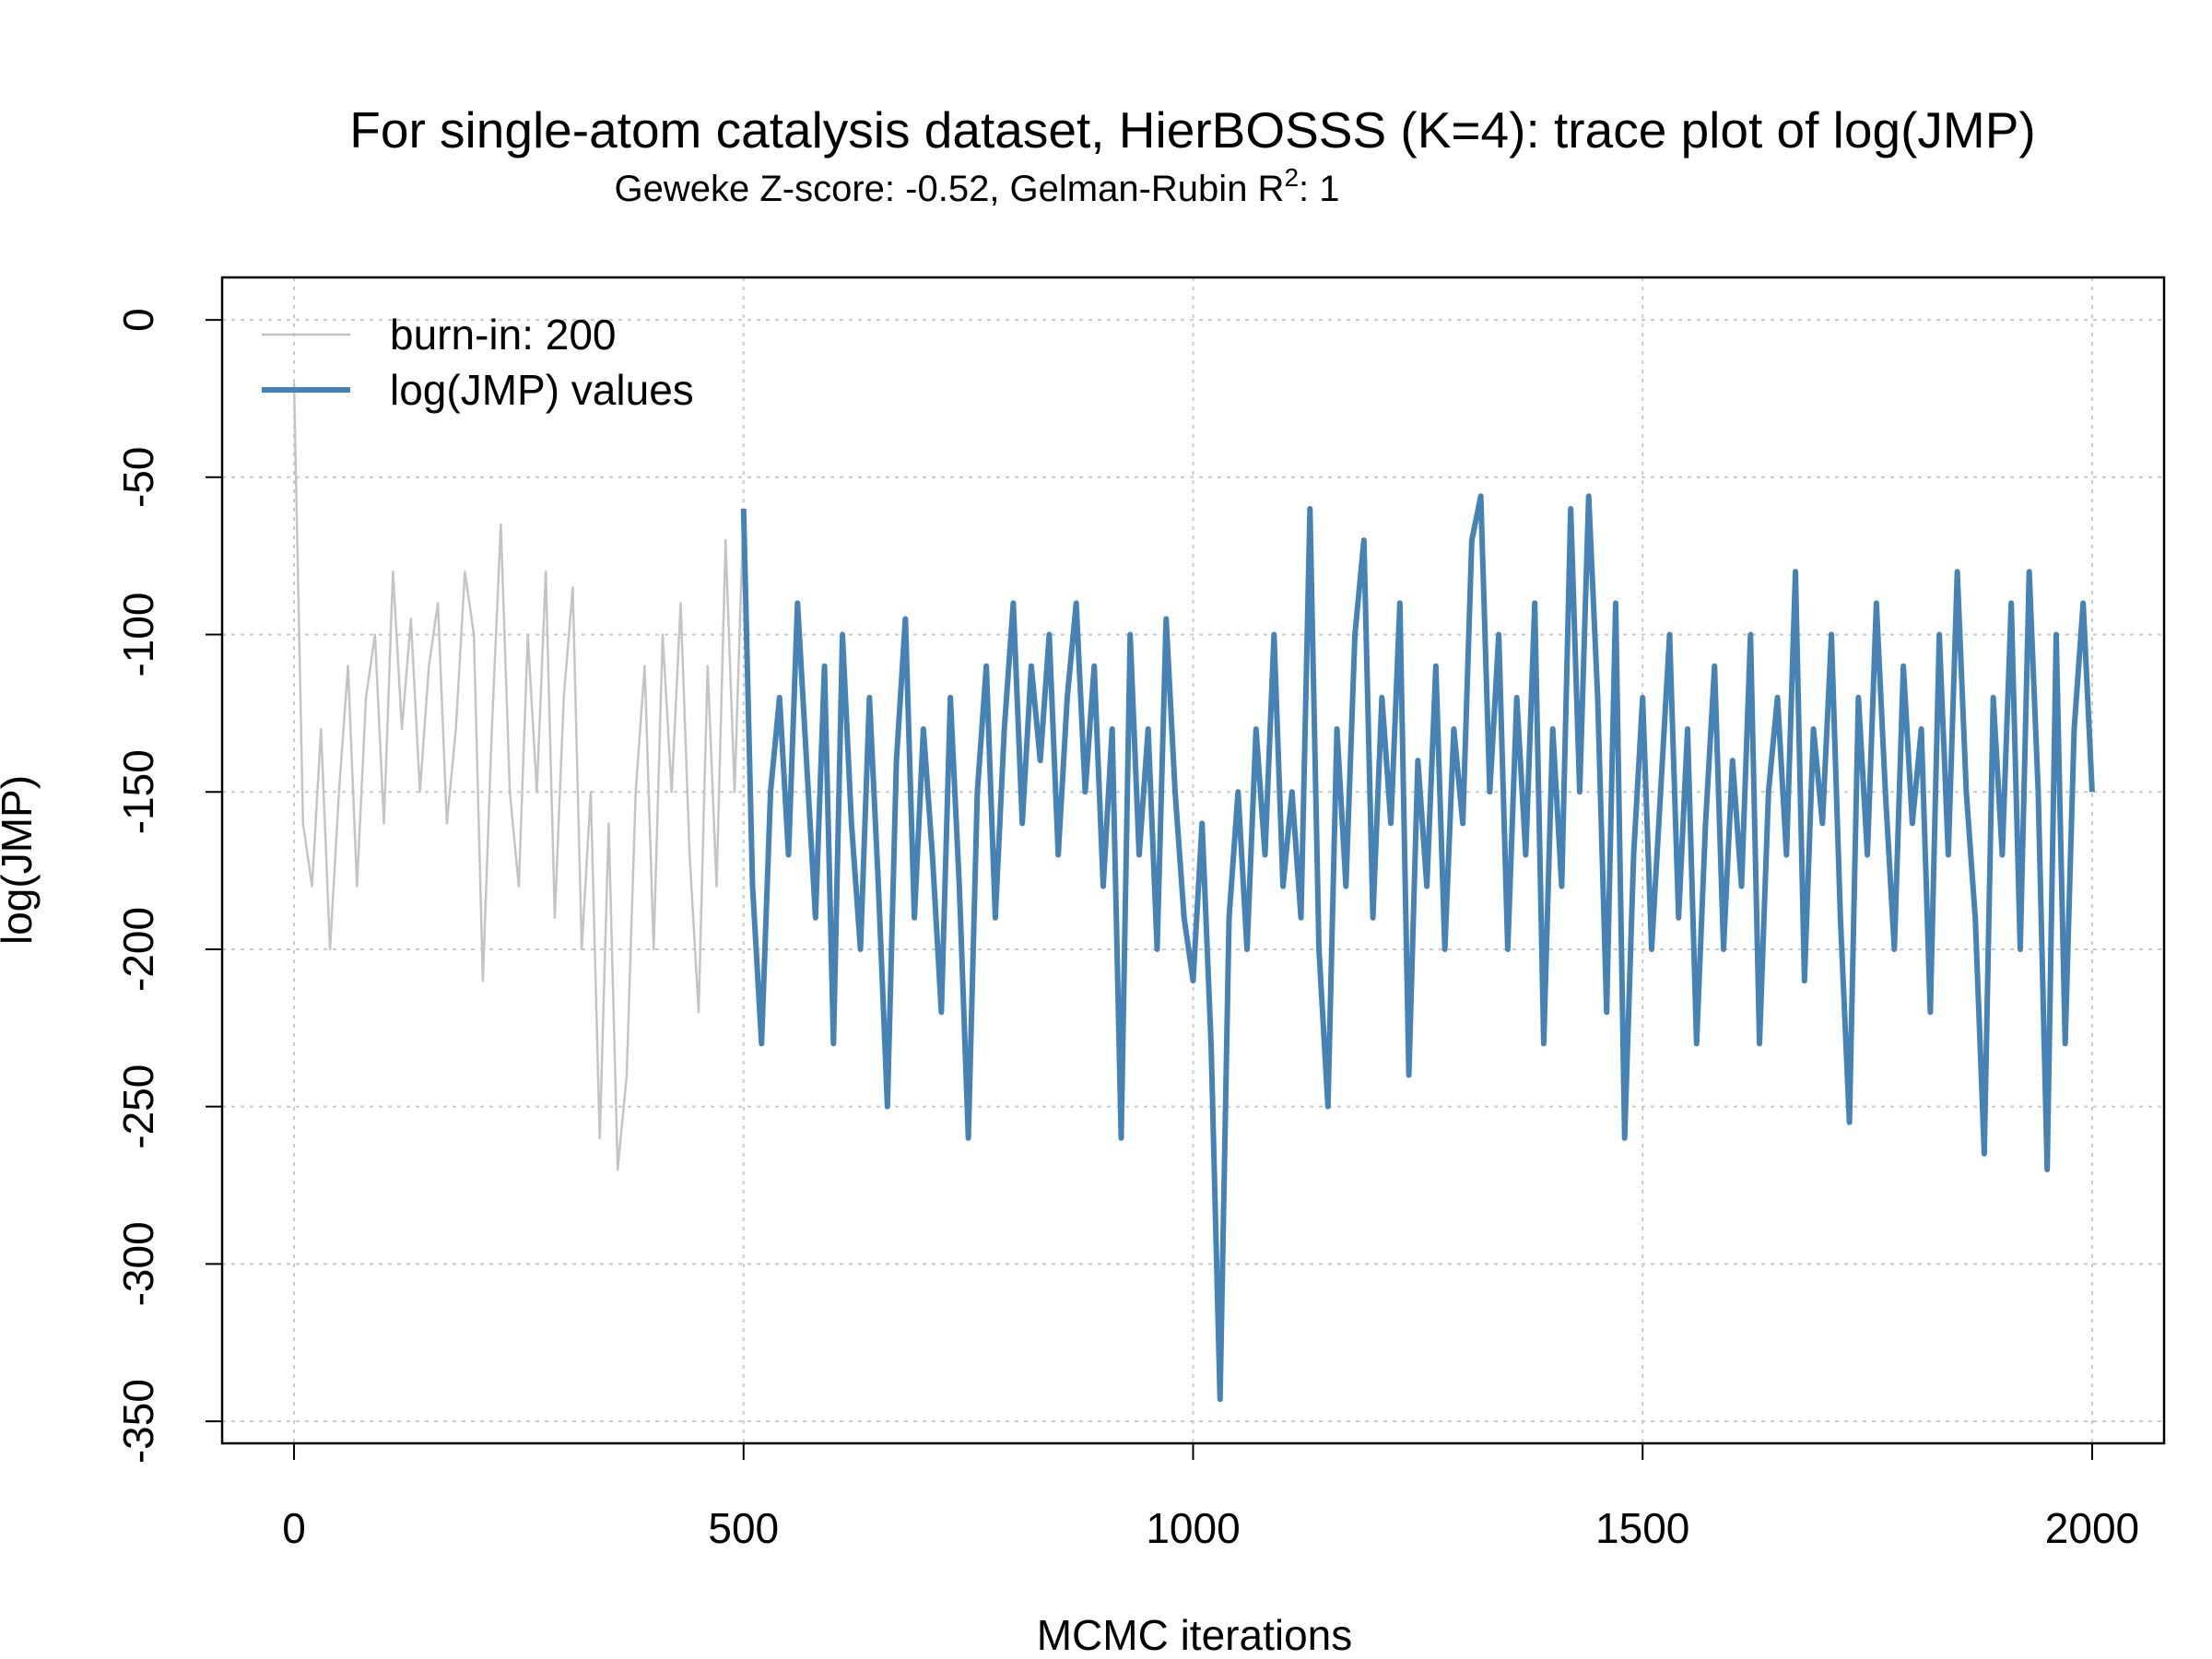 The image size is (2212, 1659). I want to click on x-axis-label: MCMC iterations, so click(1195, 1635).